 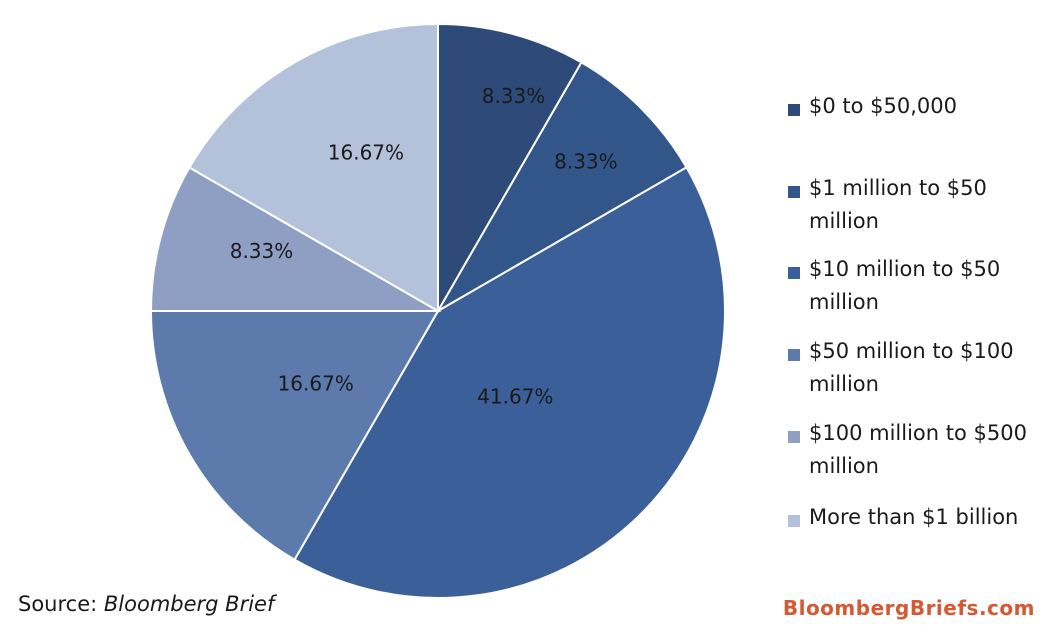 I want to click on source-prefix: Source:, so click(x=61, y=604).